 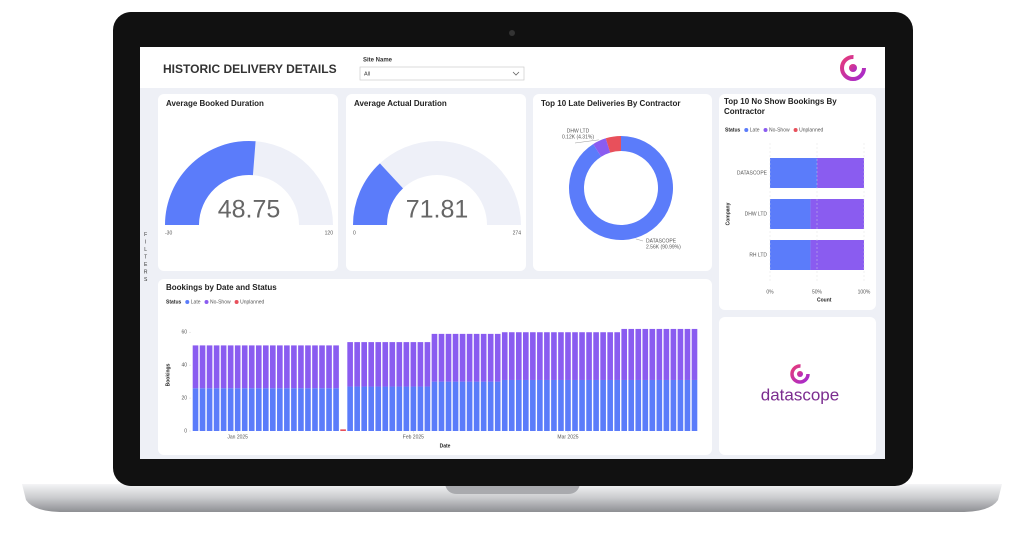 I want to click on filter-label: Site Name, so click(x=378, y=61).